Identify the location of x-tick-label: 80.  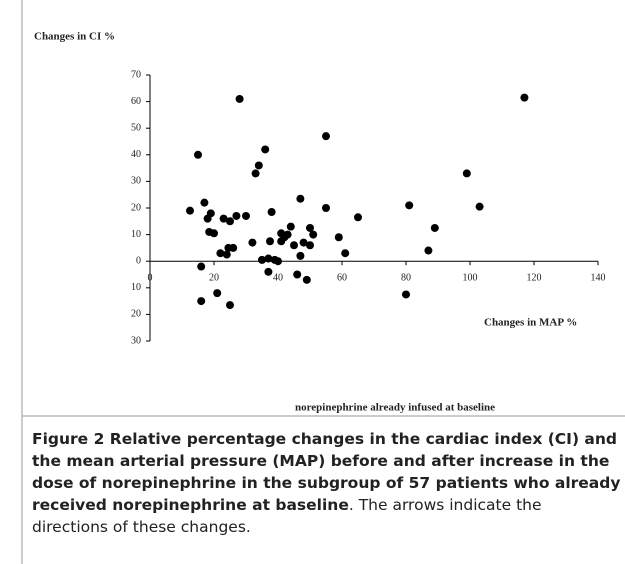
(406, 277).